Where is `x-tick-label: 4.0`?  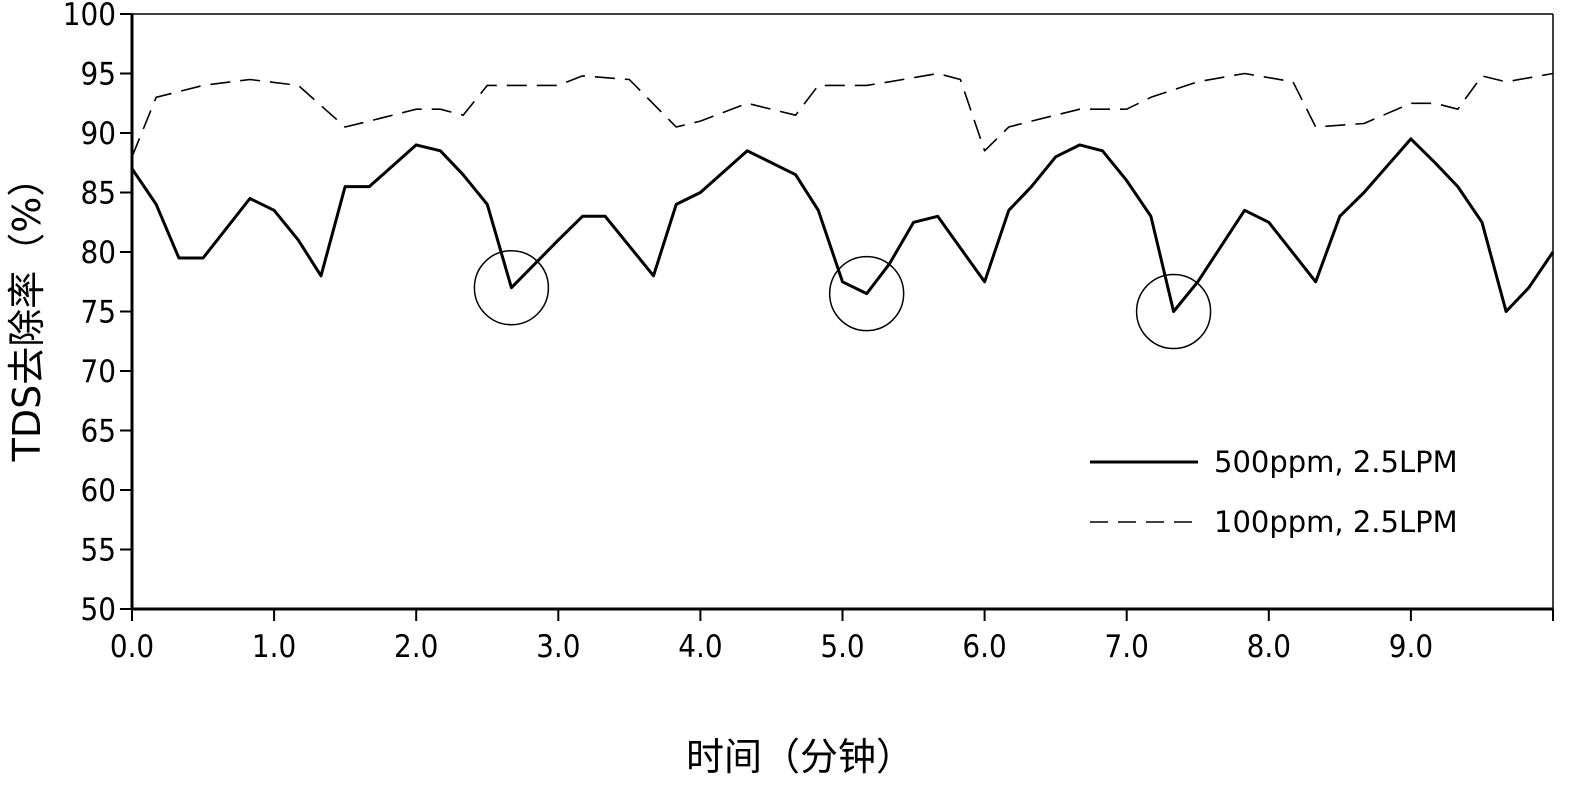
x-tick-label: 4.0 is located at coordinates (700, 647).